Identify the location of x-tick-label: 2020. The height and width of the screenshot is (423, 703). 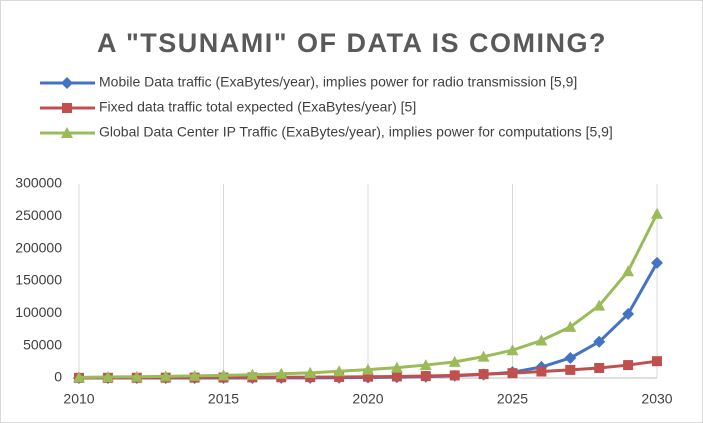
(367, 399).